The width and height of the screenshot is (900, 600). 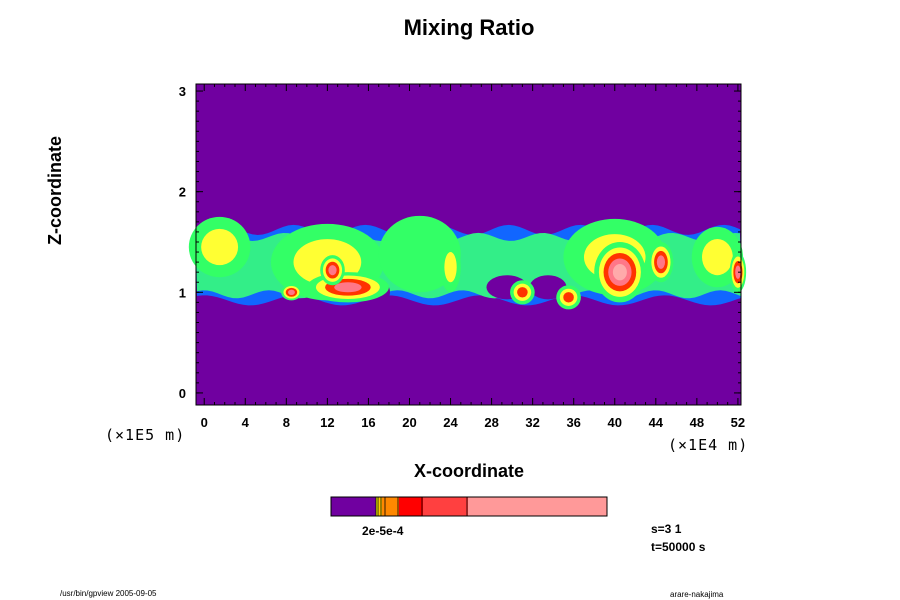 What do you see at coordinates (450, 422) in the screenshot?
I see `x-tick-label: 24` at bounding box center [450, 422].